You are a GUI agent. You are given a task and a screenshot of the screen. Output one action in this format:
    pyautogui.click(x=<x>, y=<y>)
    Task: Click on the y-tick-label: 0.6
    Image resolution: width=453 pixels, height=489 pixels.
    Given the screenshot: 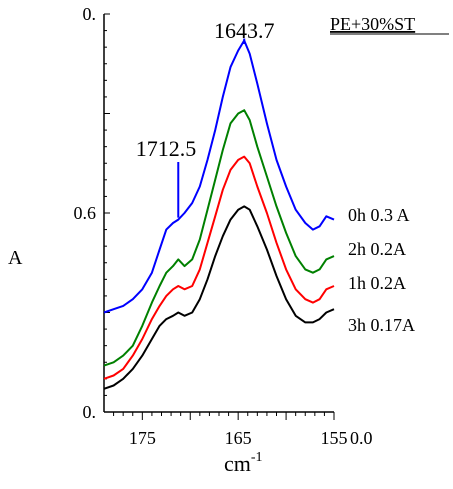 What is the action you would take?
    pyautogui.click(x=85, y=213)
    